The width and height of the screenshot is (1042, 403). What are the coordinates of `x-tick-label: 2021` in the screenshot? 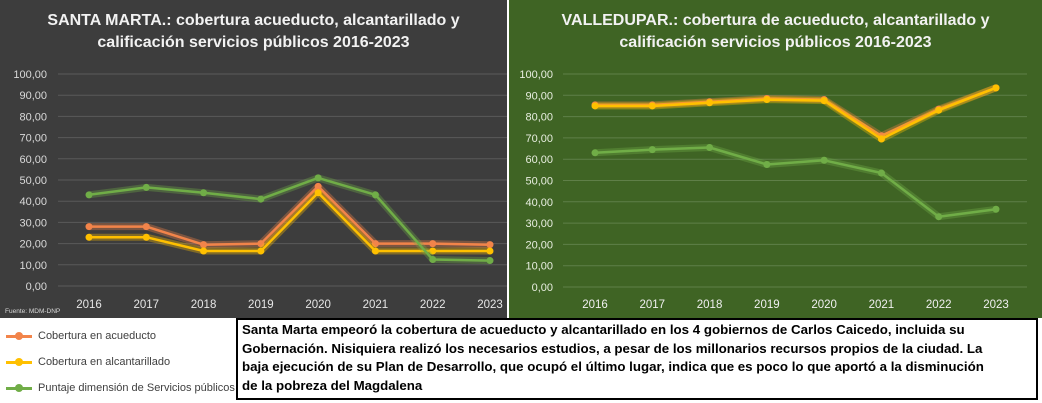 It's located at (376, 305).